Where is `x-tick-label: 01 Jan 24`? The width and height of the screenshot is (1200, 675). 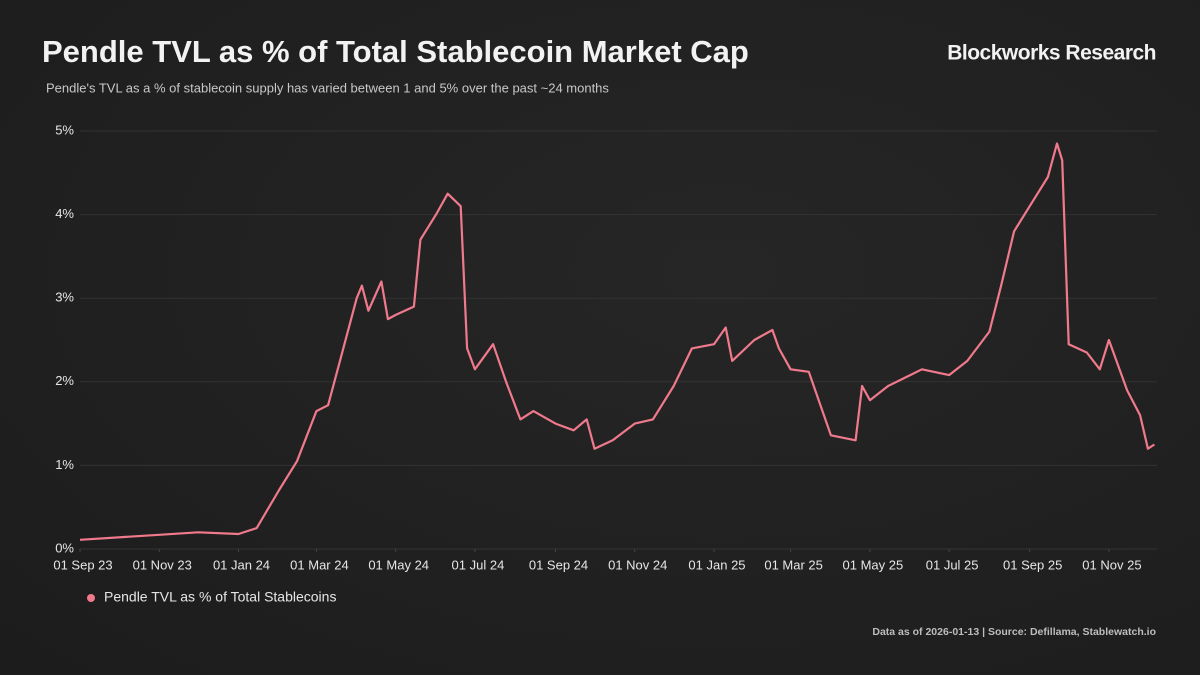 x-tick-label: 01 Jan 24 is located at coordinates (241, 564).